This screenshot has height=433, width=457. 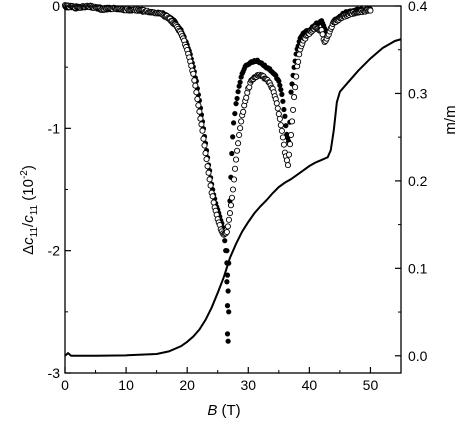 What do you see at coordinates (371, 385) in the screenshot?
I see `x-tick-label: 50` at bounding box center [371, 385].